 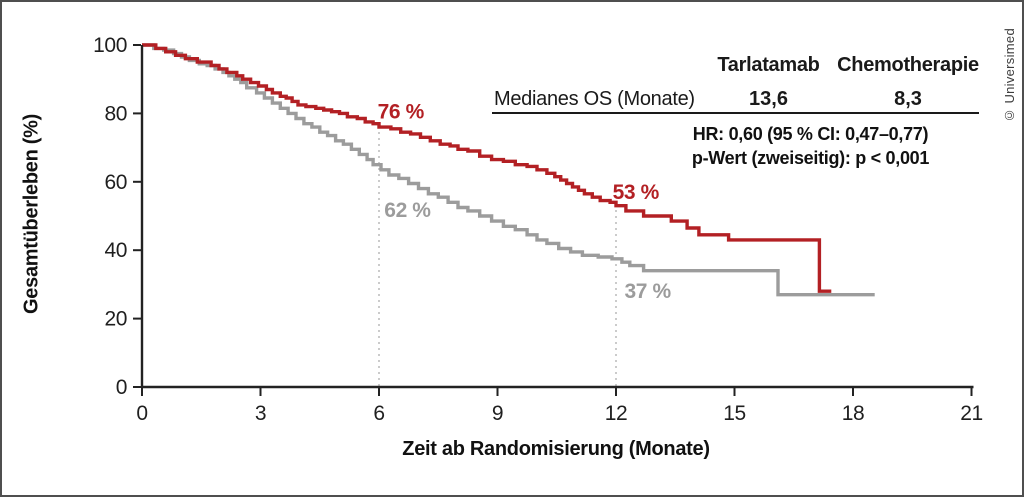 I want to click on y-tick-label-100: 100, so click(x=110, y=45).